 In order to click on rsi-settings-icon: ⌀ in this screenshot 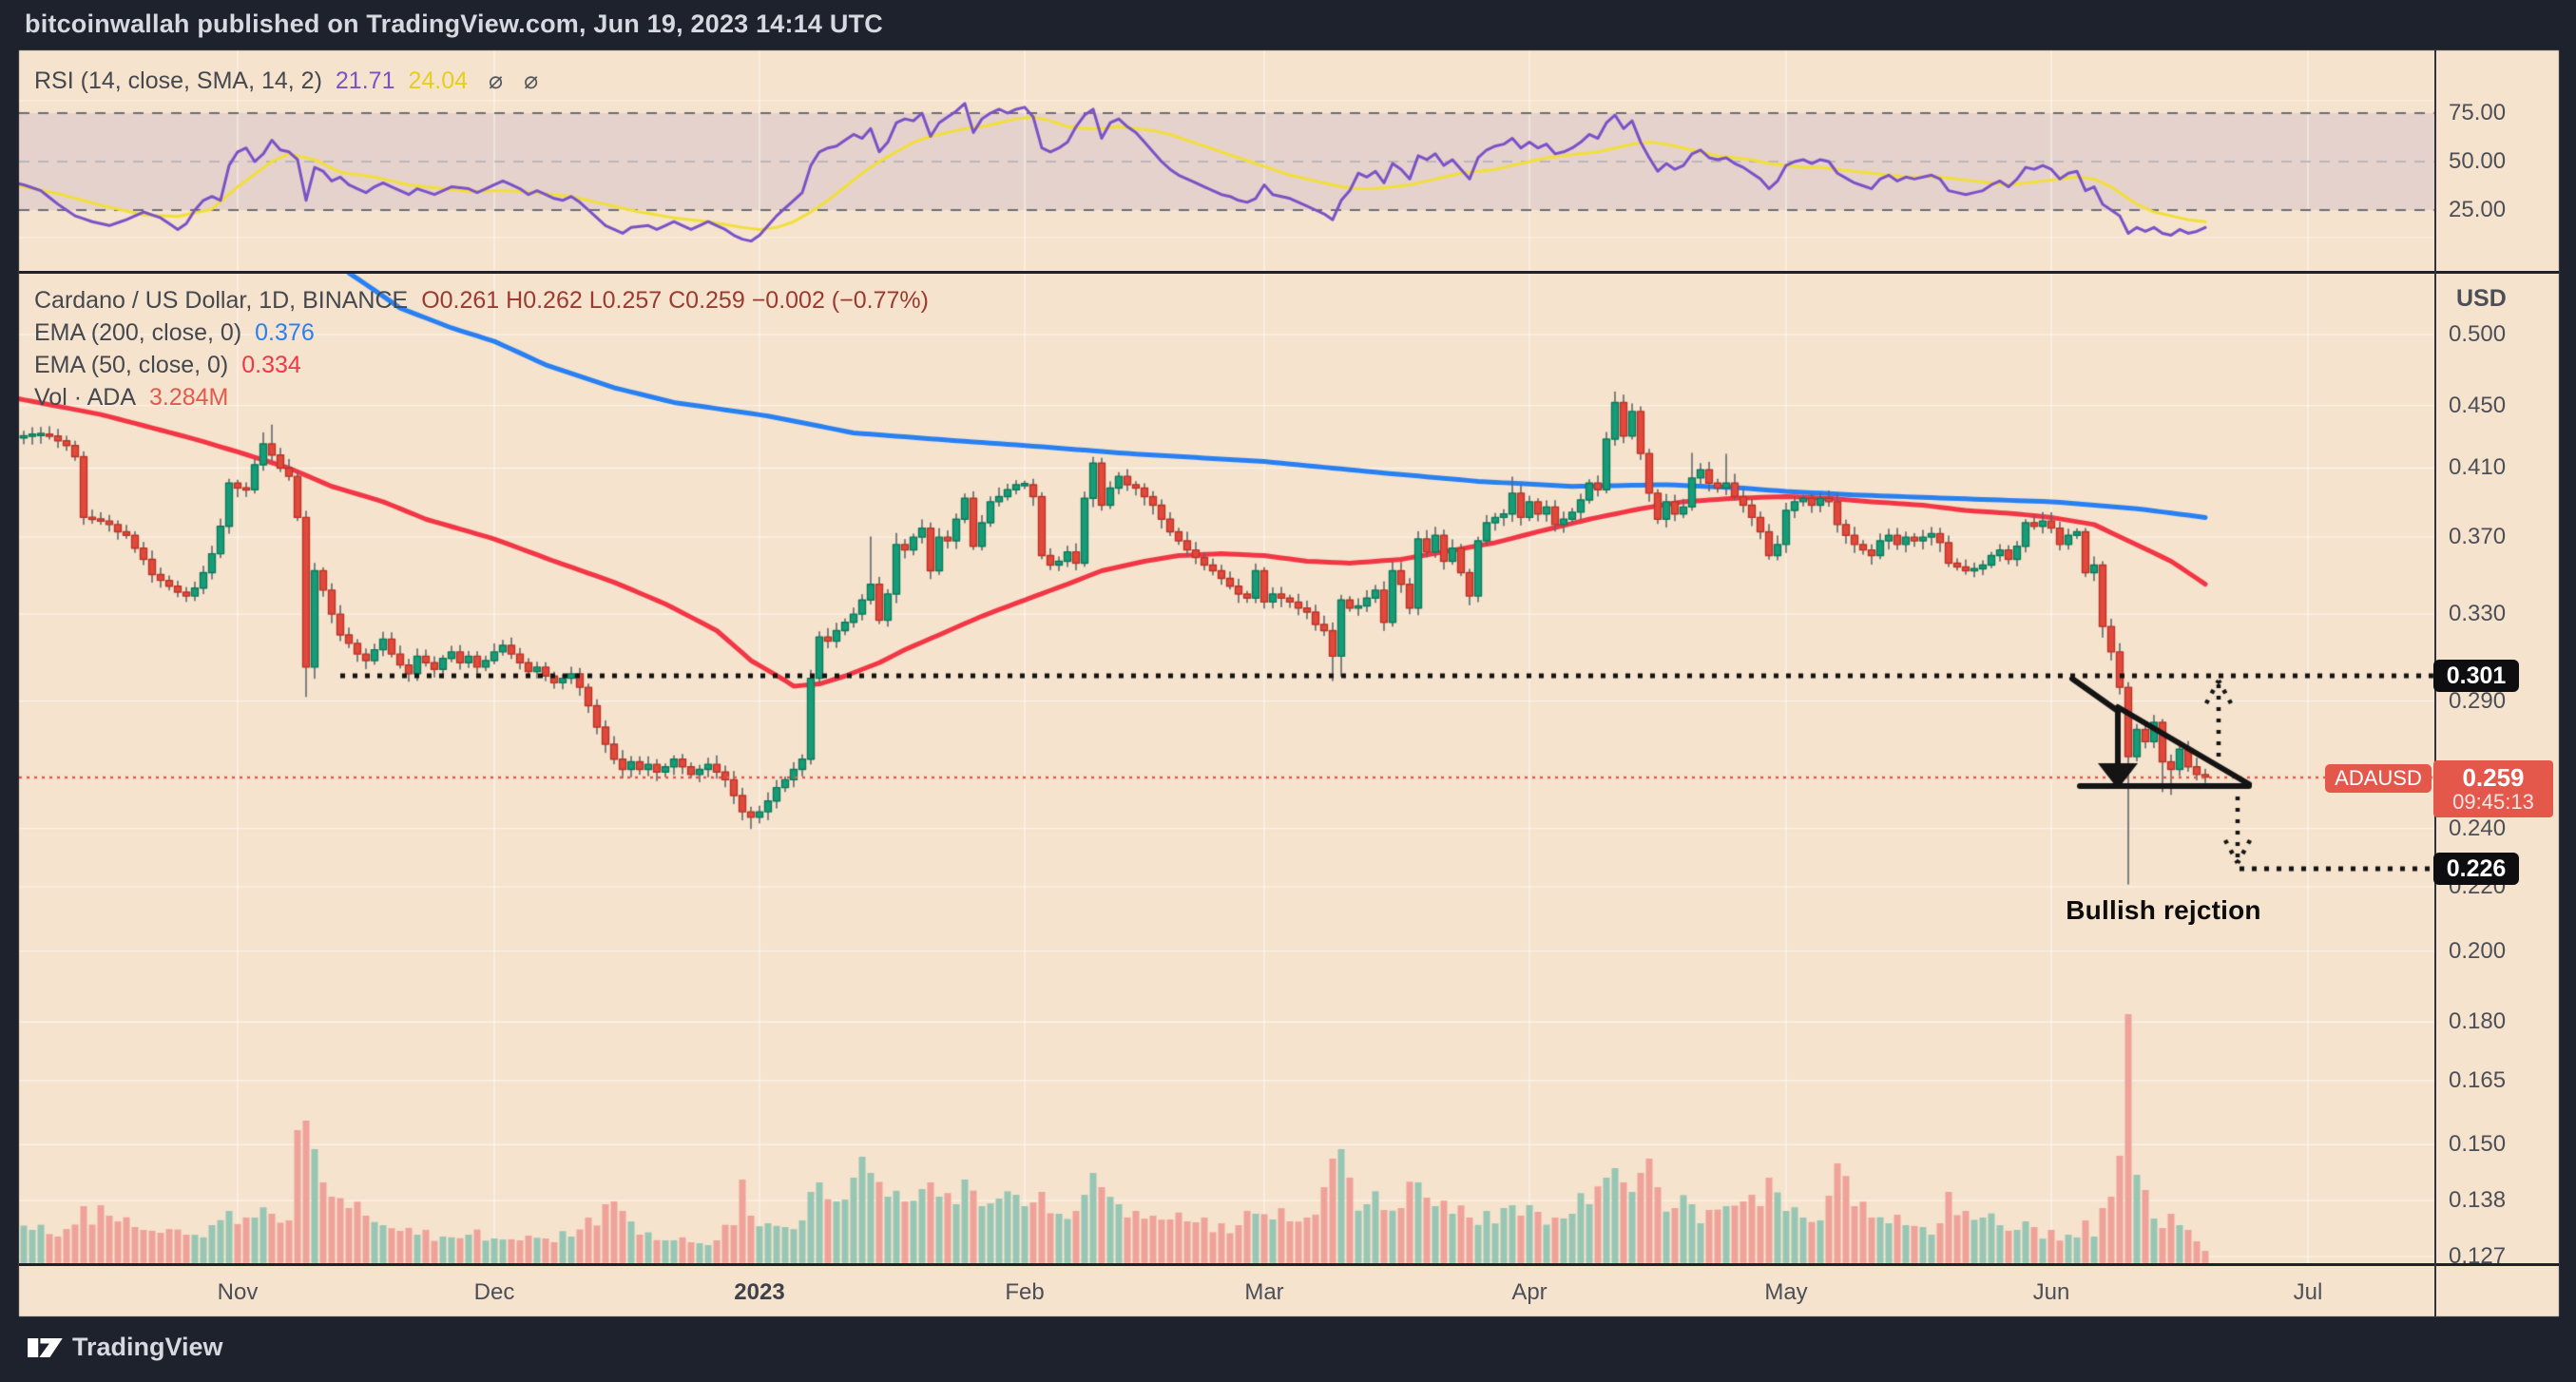, I will do `click(532, 80)`.